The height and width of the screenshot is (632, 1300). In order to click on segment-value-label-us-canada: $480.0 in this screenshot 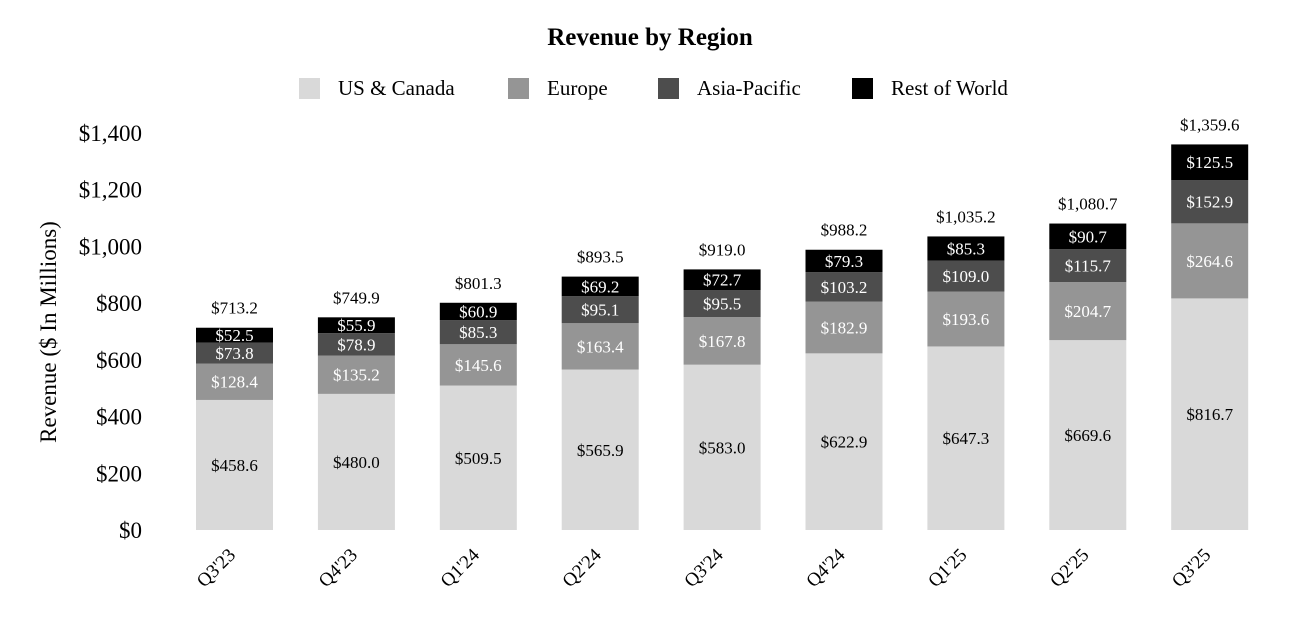, I will do `click(356, 462)`.